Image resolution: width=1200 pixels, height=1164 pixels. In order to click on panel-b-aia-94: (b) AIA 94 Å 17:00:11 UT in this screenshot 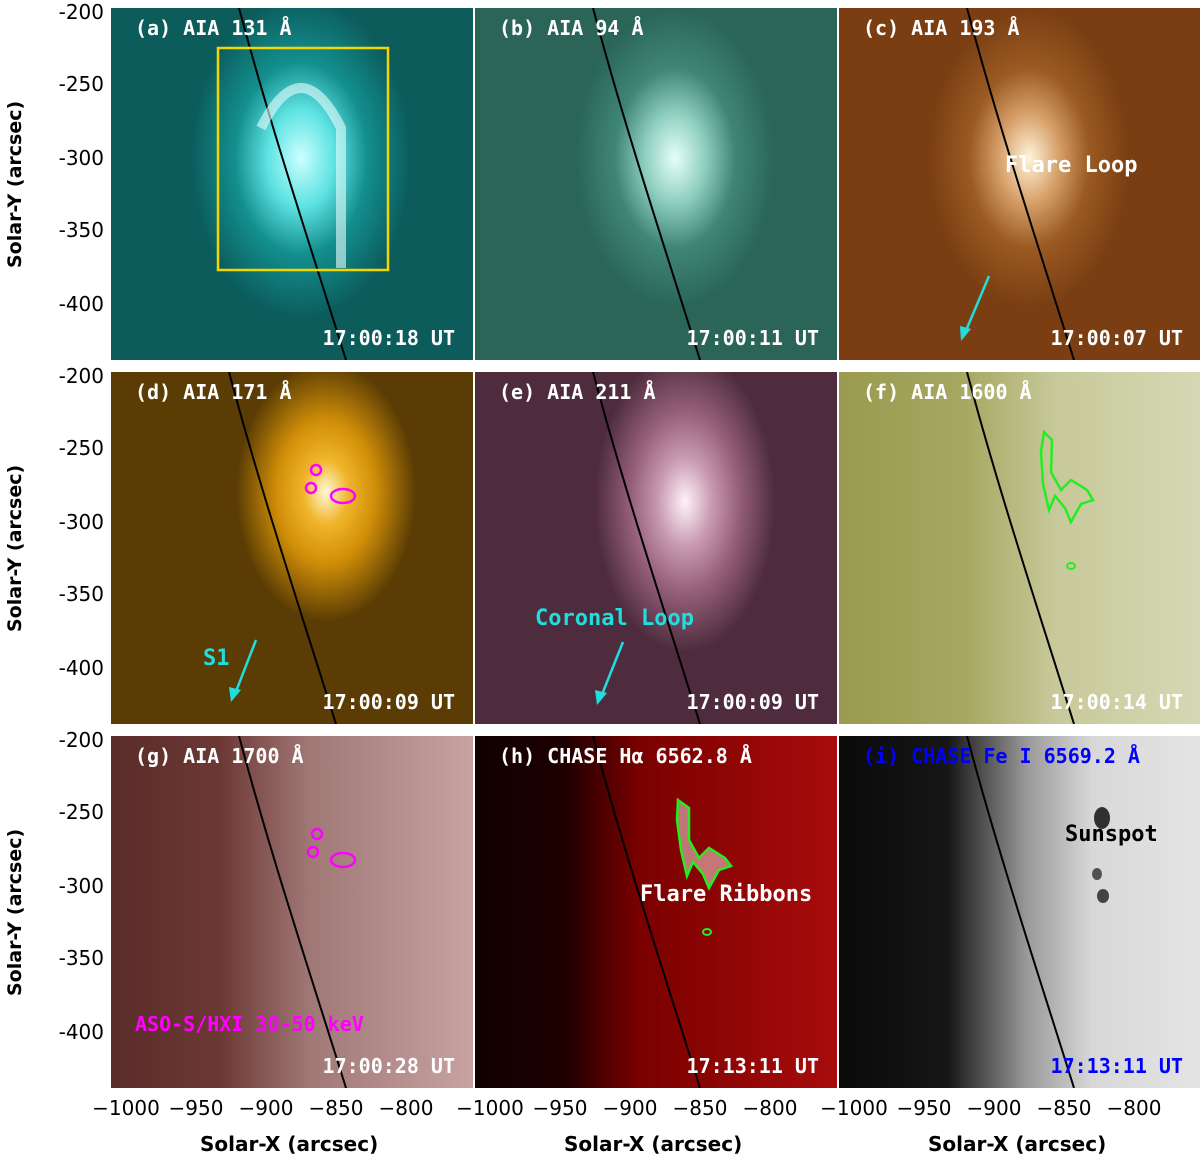, I will do `click(656, 184)`.